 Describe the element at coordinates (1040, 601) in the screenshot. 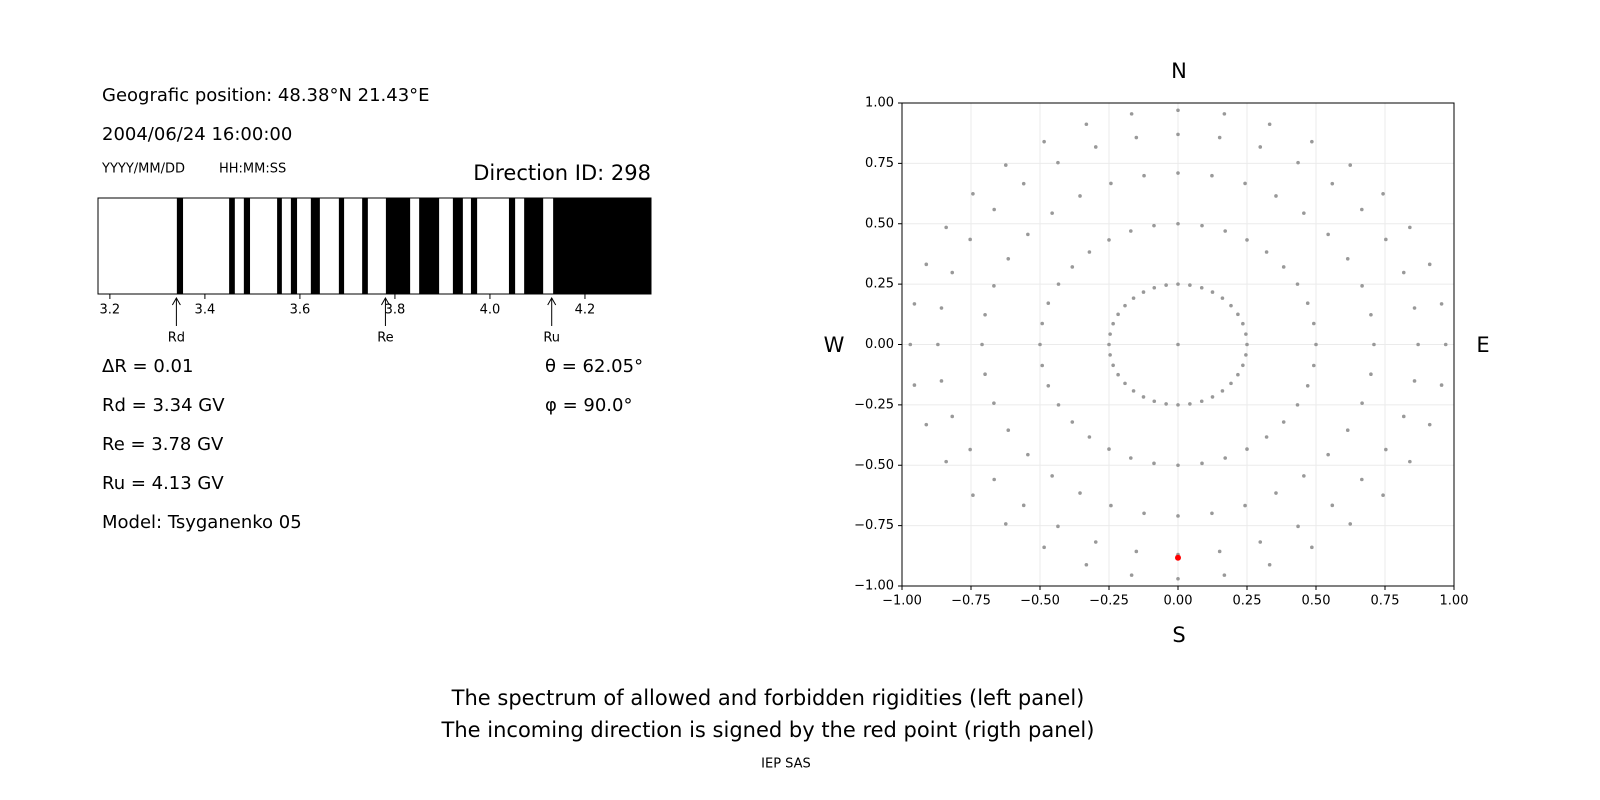

I see `x-tick-label: −0.50` at that location.